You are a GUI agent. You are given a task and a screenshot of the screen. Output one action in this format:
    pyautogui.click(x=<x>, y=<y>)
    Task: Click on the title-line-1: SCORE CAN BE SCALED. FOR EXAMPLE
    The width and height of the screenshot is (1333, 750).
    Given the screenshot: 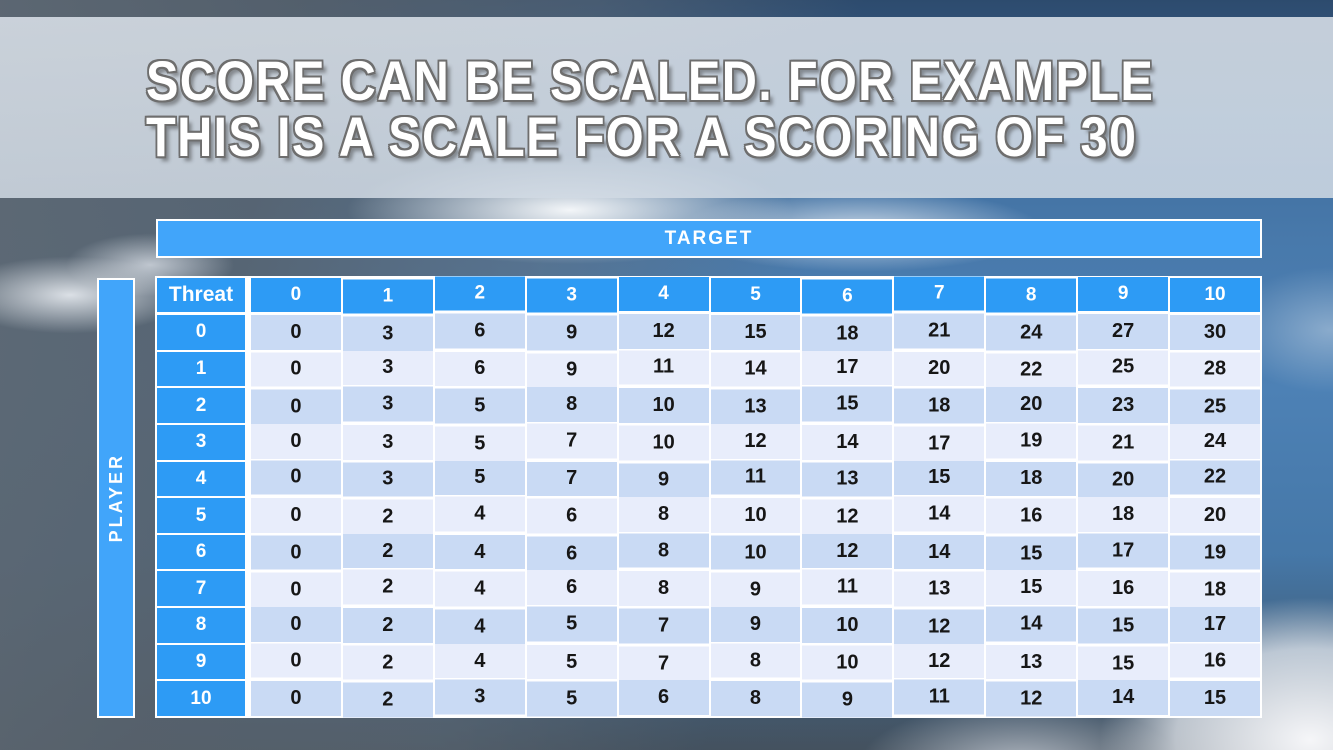 What is the action you would take?
    pyautogui.click(x=650, y=80)
    